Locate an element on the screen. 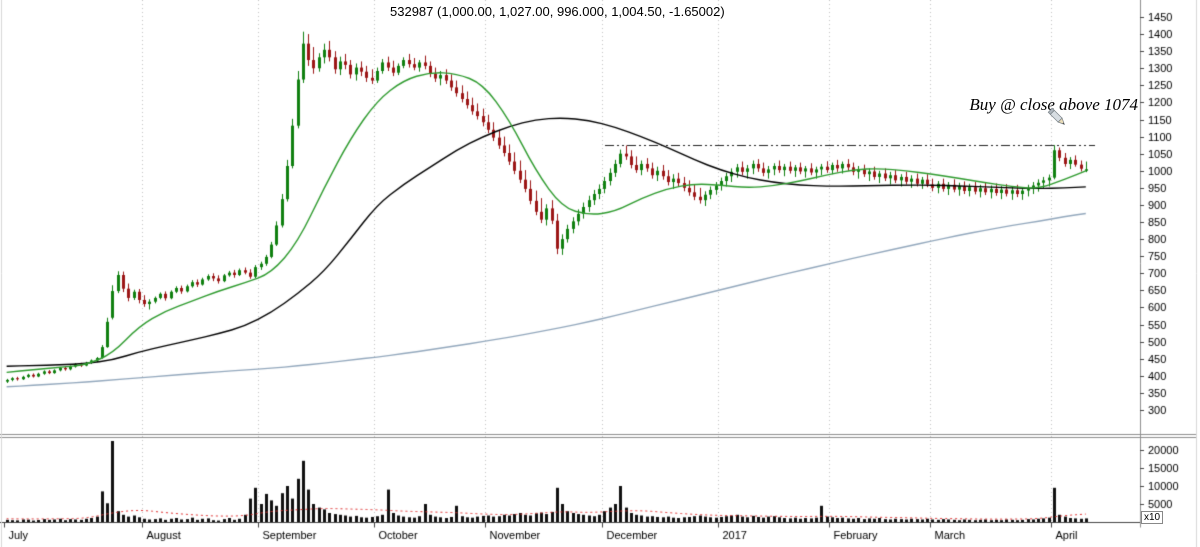 This screenshot has height=547, width=1200. volume-scale-badge: x10 is located at coordinates (1152, 517).